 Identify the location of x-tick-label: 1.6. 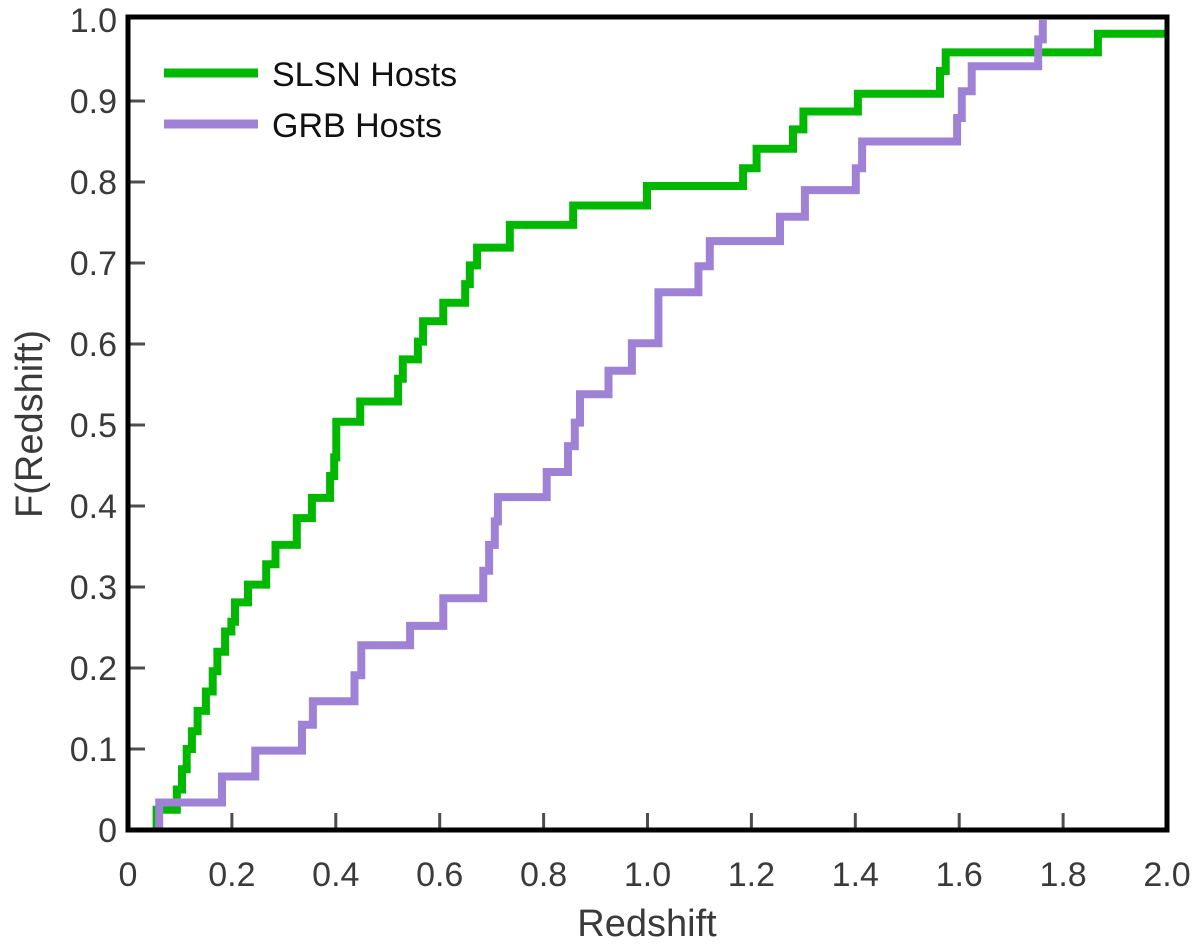
(959, 875).